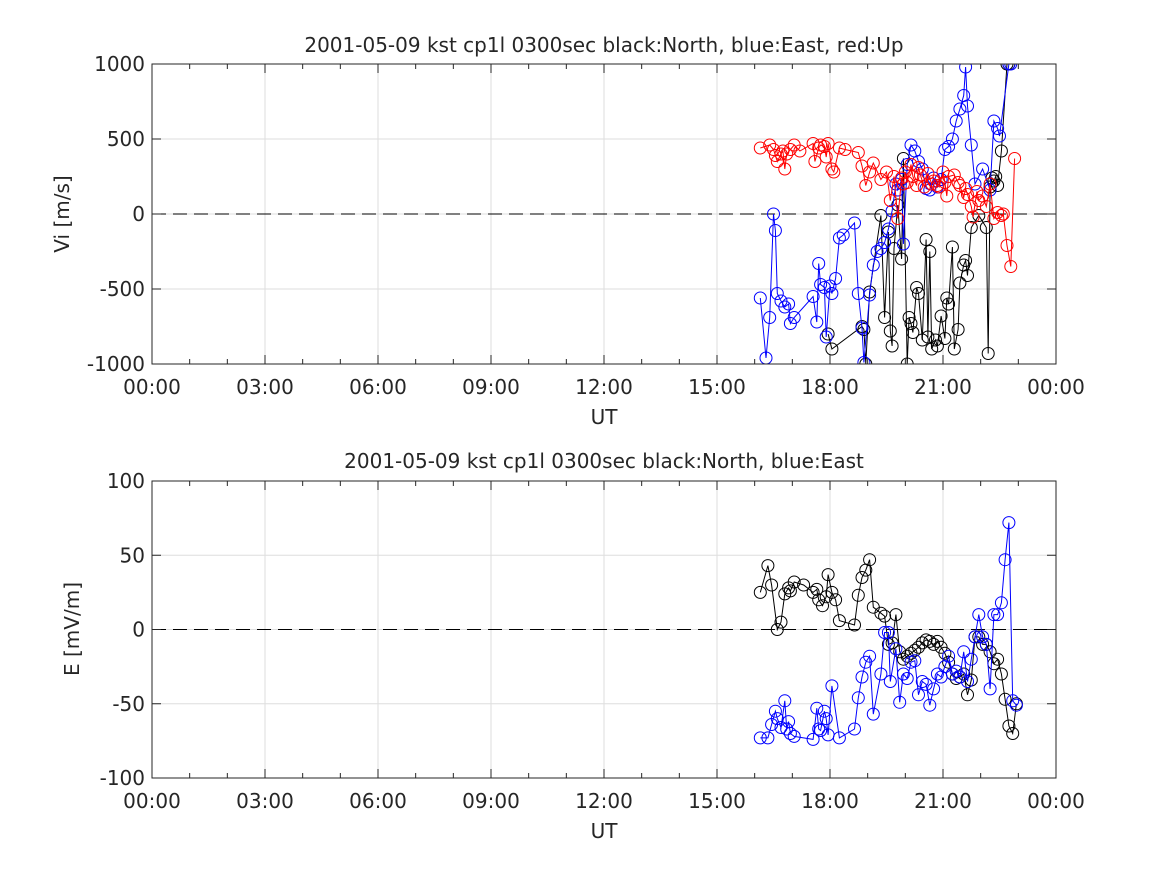 This screenshot has width=1167, height=875. I want to click on east-series, so click(888, 631).